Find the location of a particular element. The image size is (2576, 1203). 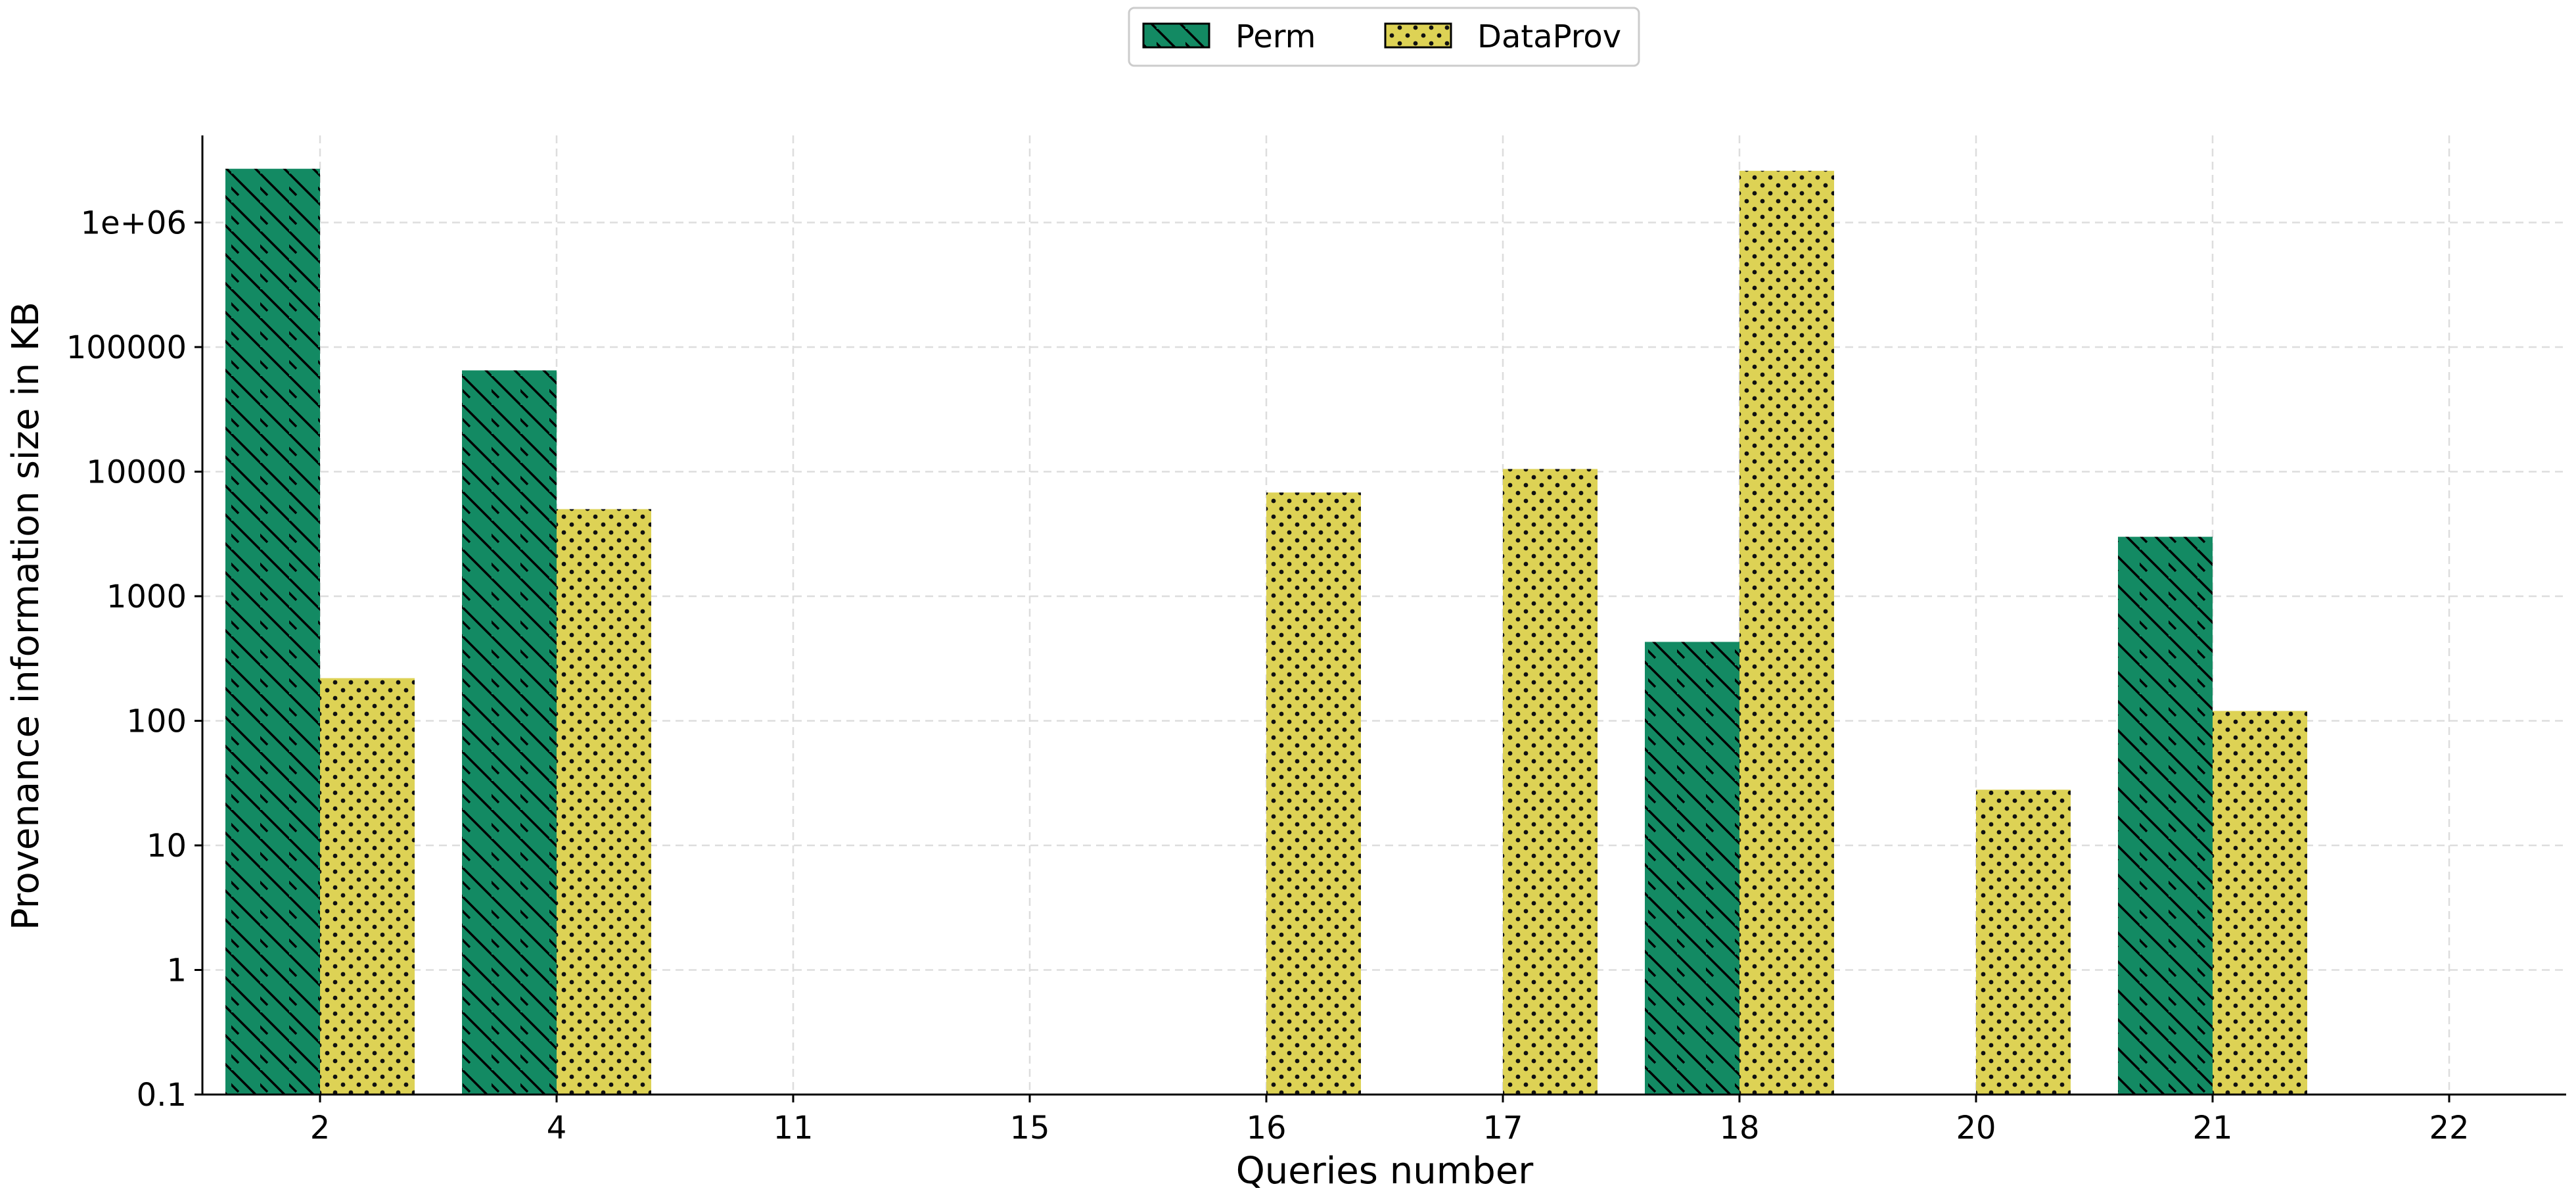

bar-dataprov-q18 is located at coordinates (1787, 633).